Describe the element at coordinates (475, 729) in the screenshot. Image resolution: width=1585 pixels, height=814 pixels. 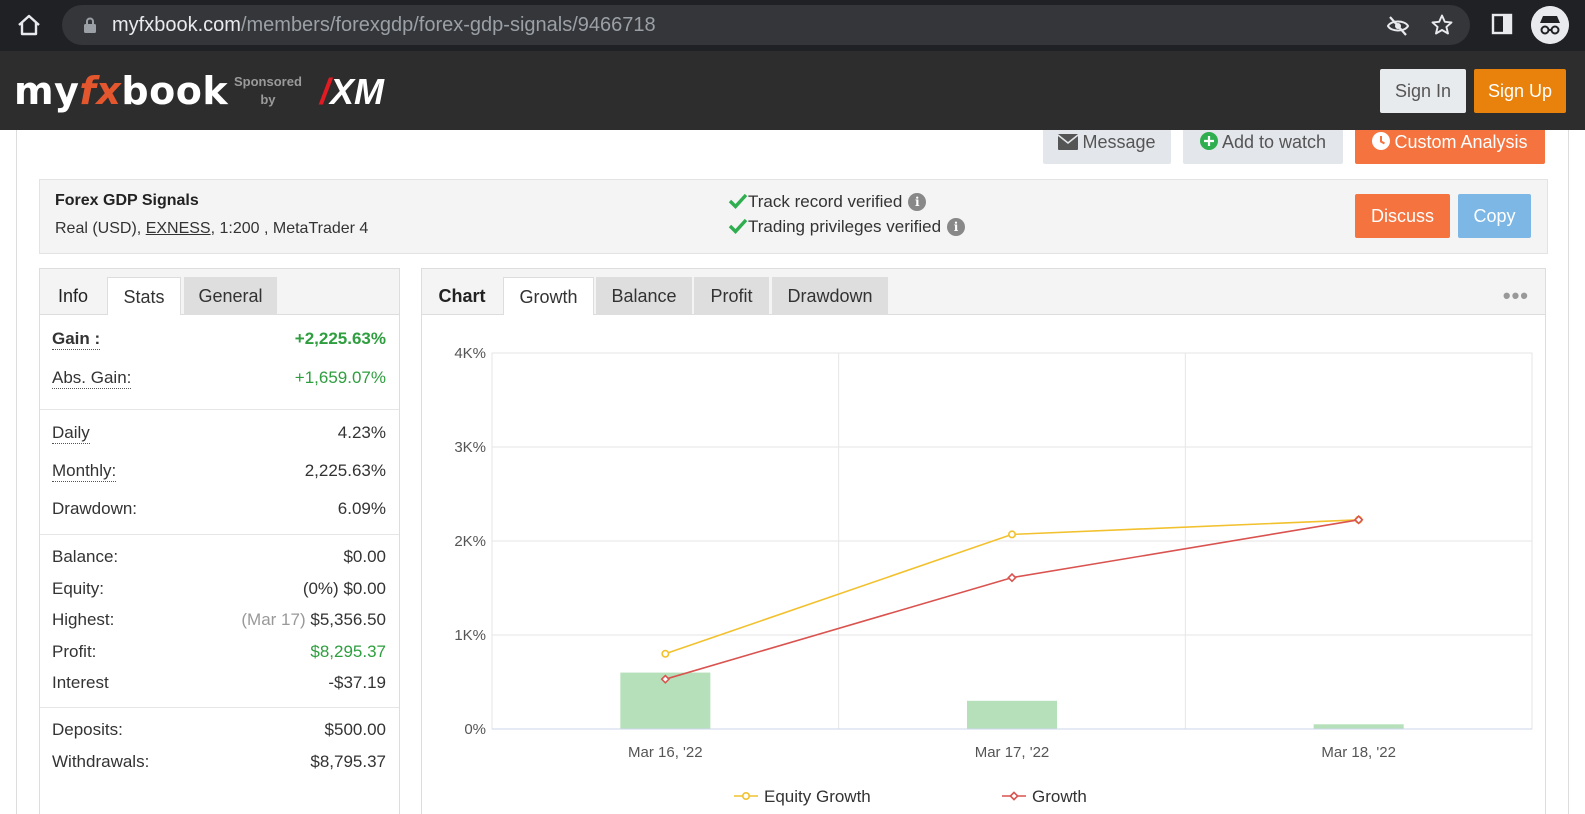
I see `y-tick-label: 0%` at that location.